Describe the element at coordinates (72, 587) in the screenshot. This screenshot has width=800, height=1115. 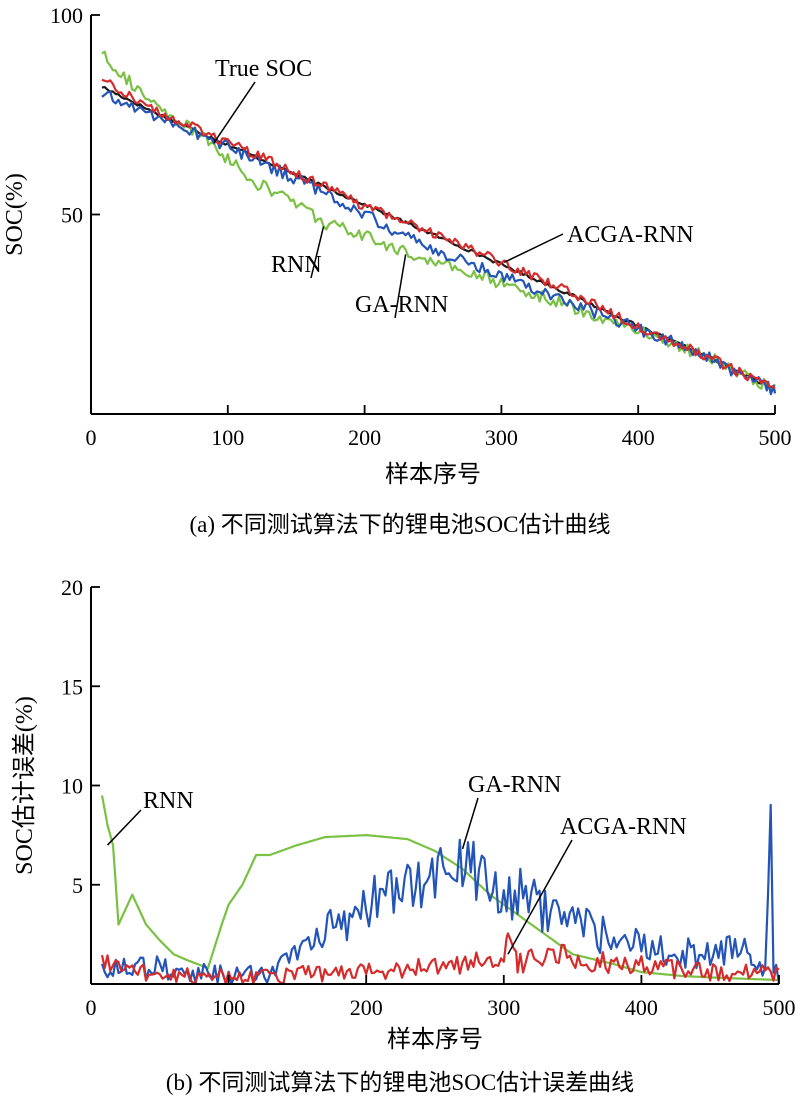
I see `y-tick-label: 20` at that location.